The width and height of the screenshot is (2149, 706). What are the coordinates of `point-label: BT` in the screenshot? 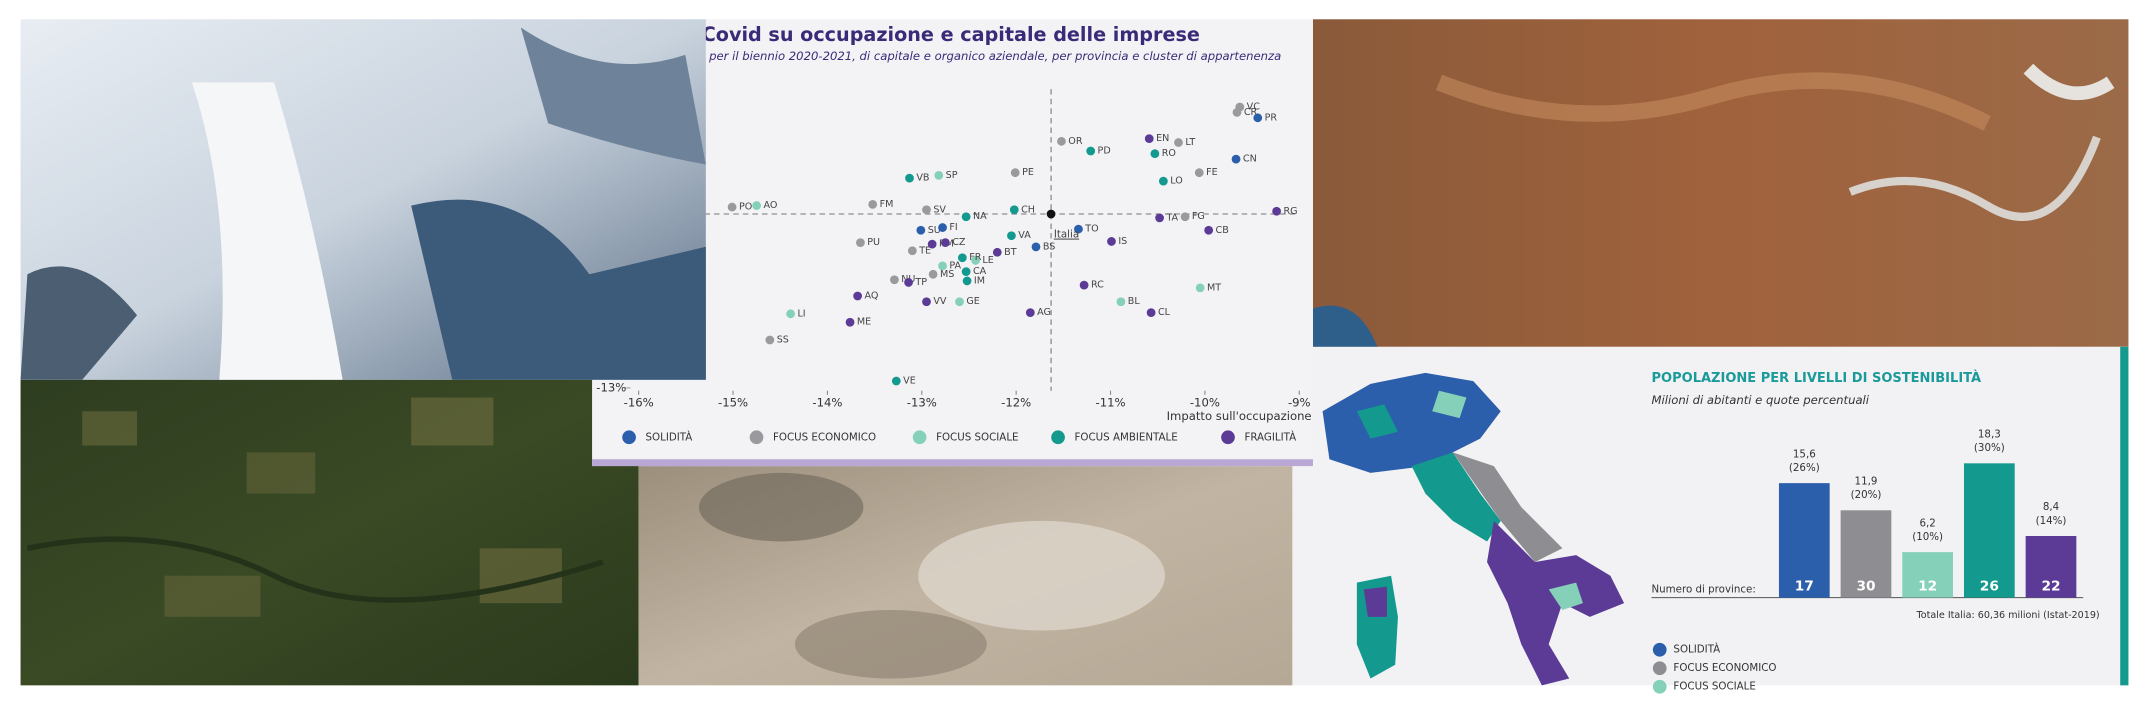 It's located at (1010, 252).